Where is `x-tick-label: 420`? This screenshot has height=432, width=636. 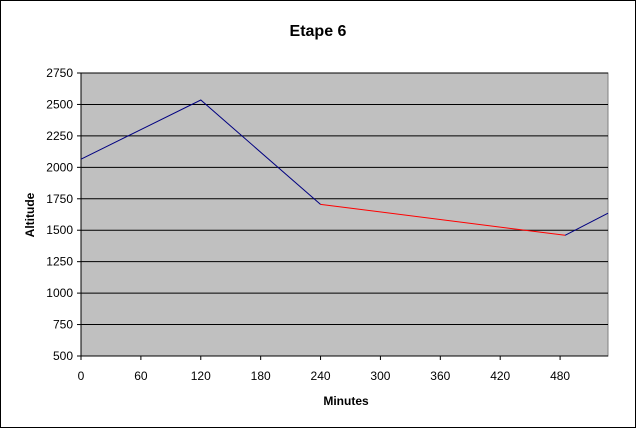 x-tick-label: 420 is located at coordinates (500, 376).